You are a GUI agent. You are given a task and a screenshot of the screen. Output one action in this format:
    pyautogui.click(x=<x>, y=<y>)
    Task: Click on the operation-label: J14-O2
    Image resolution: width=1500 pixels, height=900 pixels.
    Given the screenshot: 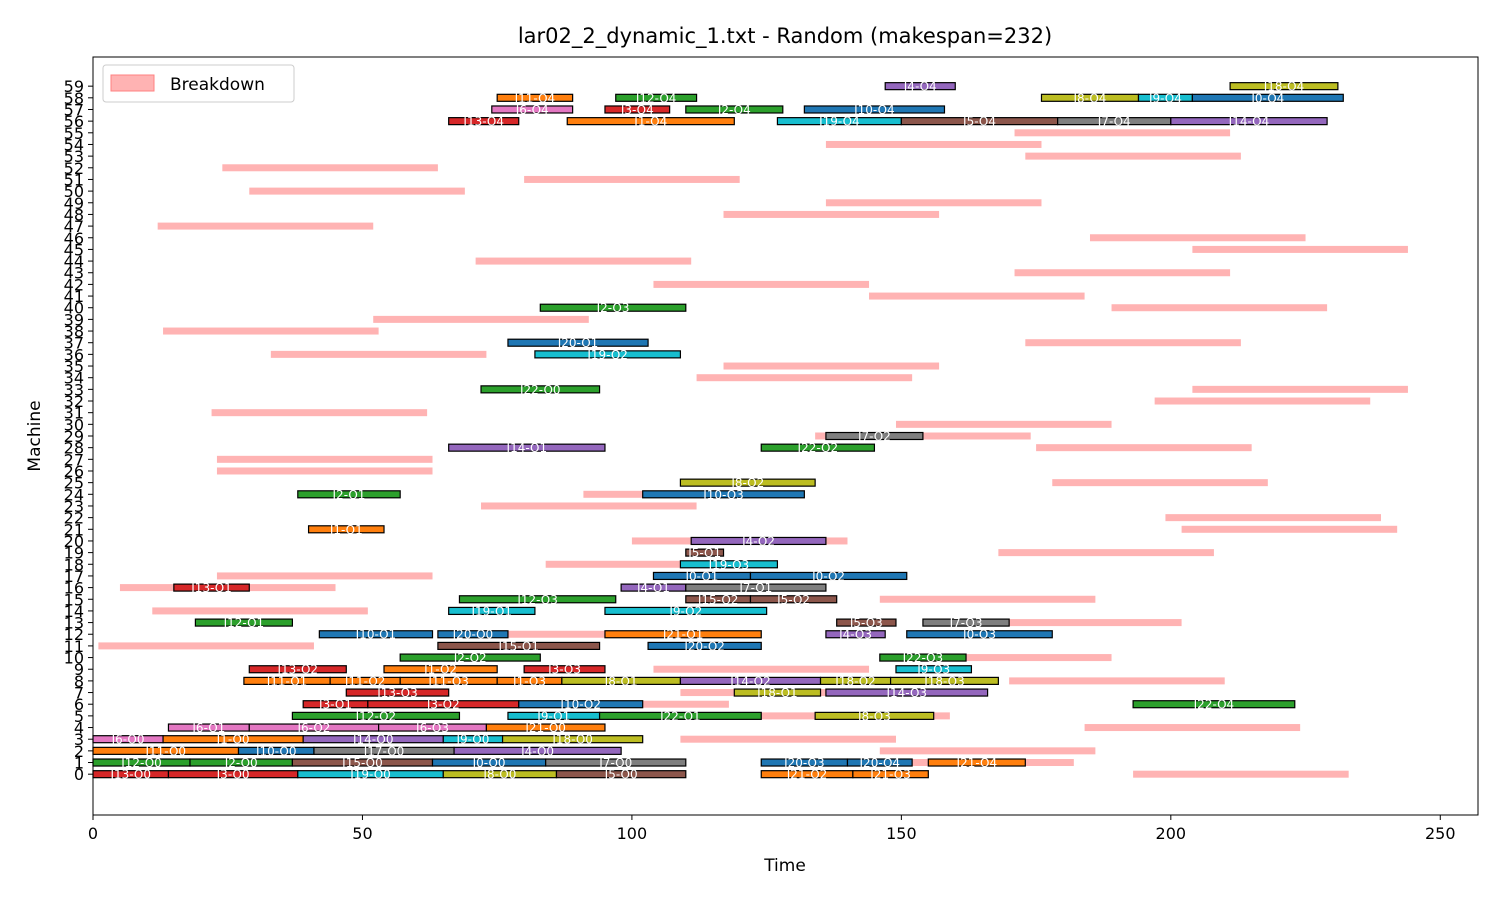 What is the action you would take?
    pyautogui.click(x=750, y=681)
    